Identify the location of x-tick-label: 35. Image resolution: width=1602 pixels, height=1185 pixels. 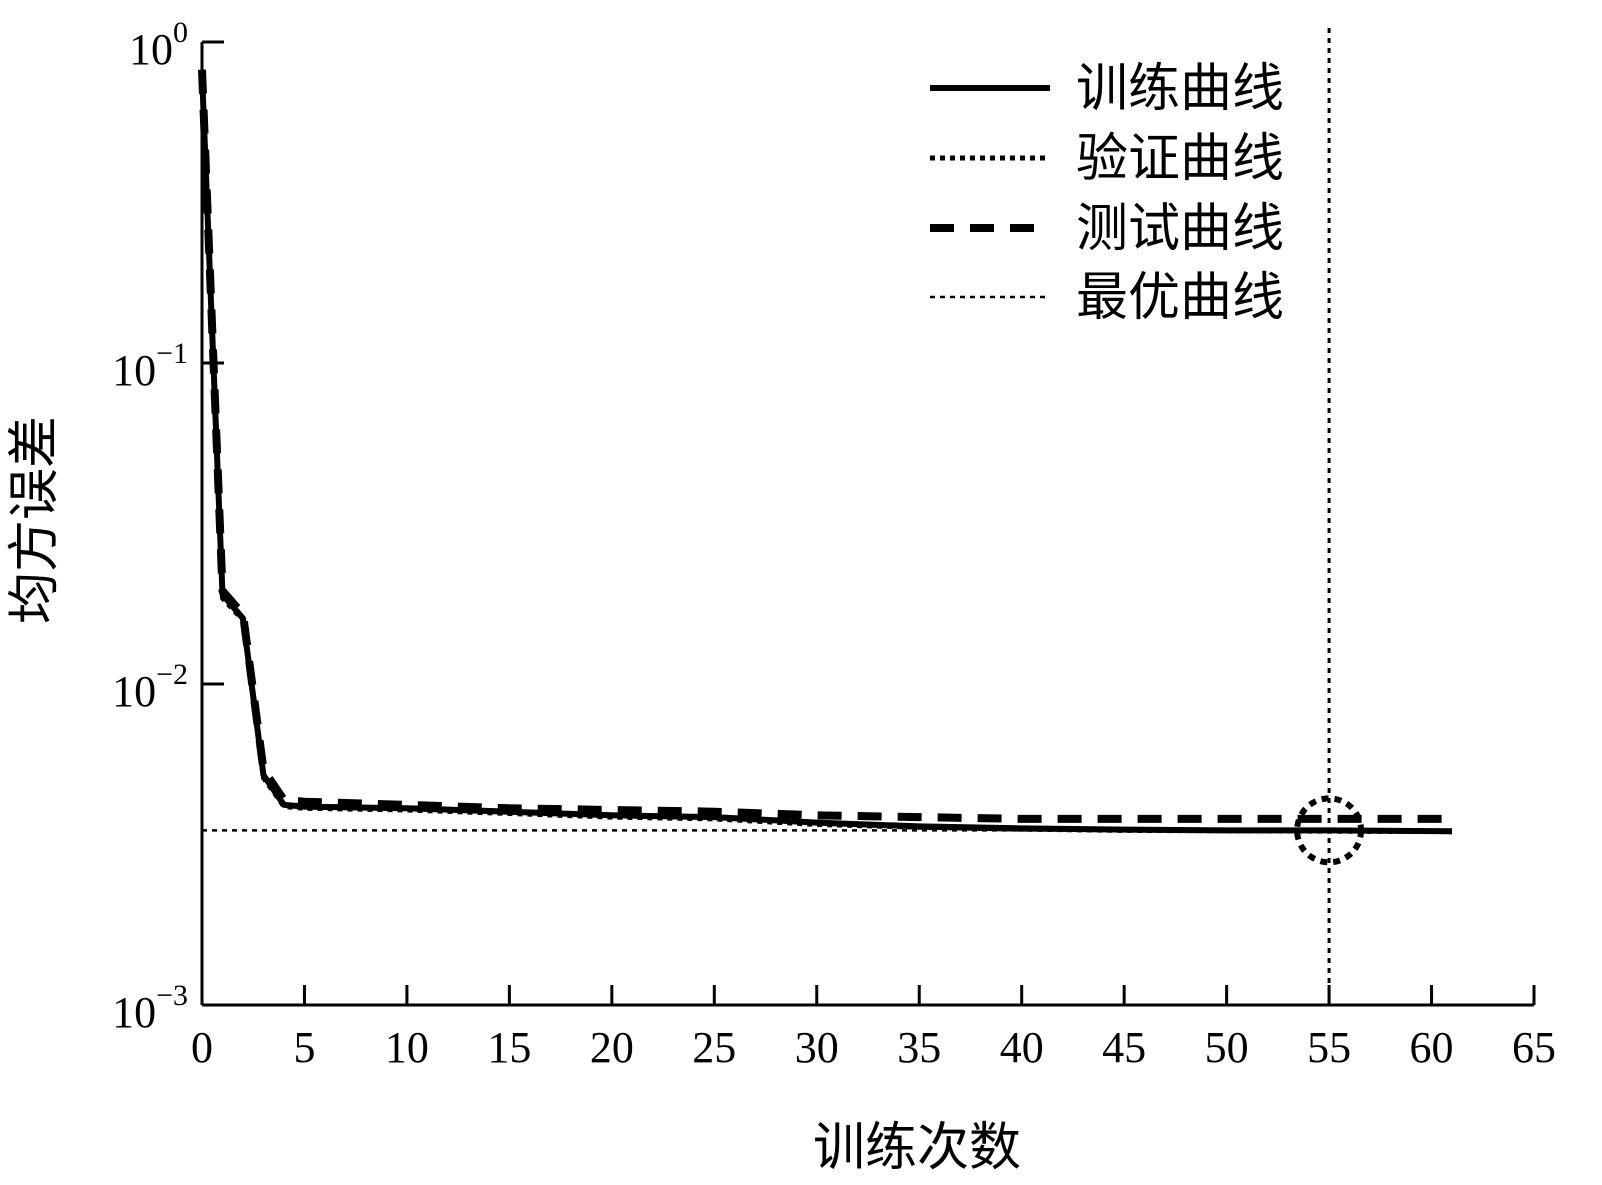
(919, 1047).